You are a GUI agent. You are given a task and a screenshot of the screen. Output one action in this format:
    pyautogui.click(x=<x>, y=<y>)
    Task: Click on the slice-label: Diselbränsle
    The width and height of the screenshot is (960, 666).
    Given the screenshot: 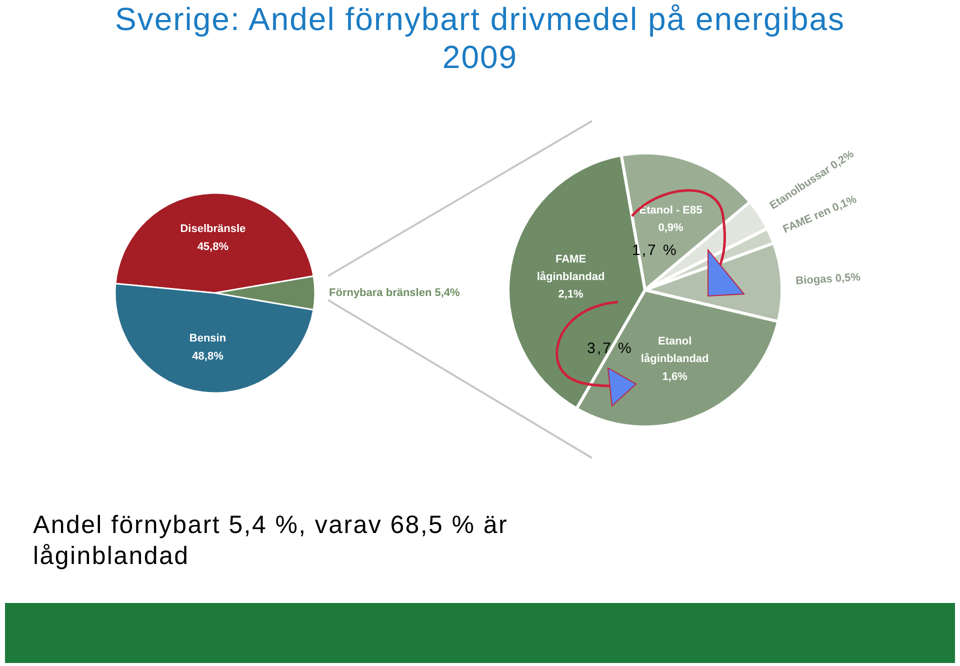 What is the action you would take?
    pyautogui.click(x=213, y=229)
    